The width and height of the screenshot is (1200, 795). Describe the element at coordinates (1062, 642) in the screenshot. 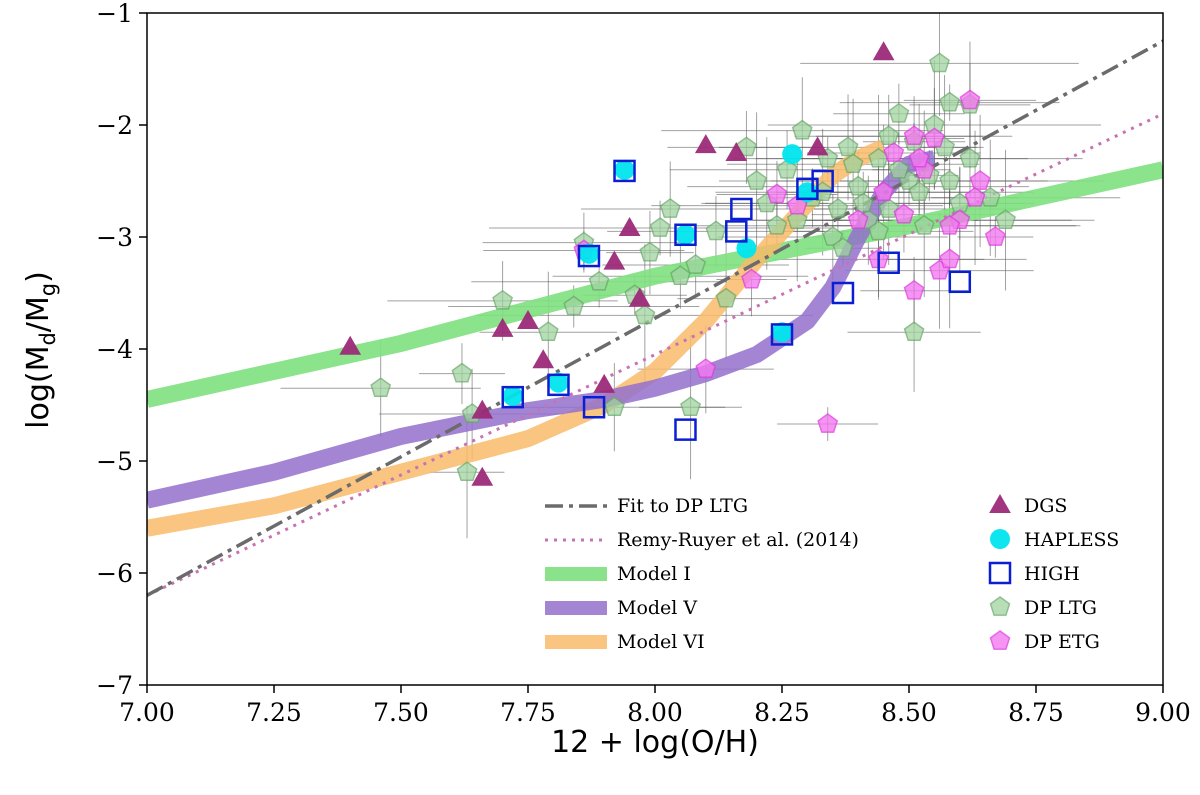

I see `legend-label: DP ETG` at that location.